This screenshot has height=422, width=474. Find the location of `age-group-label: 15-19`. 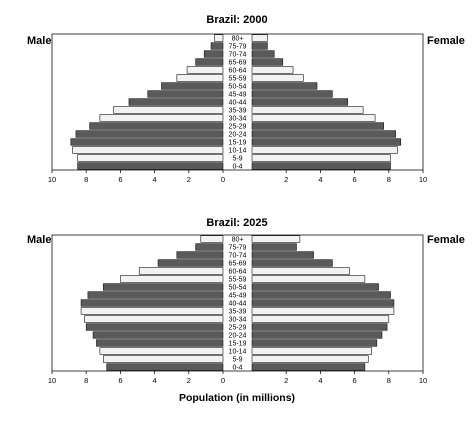

age-group-label: 15-19 is located at coordinates (238, 344).